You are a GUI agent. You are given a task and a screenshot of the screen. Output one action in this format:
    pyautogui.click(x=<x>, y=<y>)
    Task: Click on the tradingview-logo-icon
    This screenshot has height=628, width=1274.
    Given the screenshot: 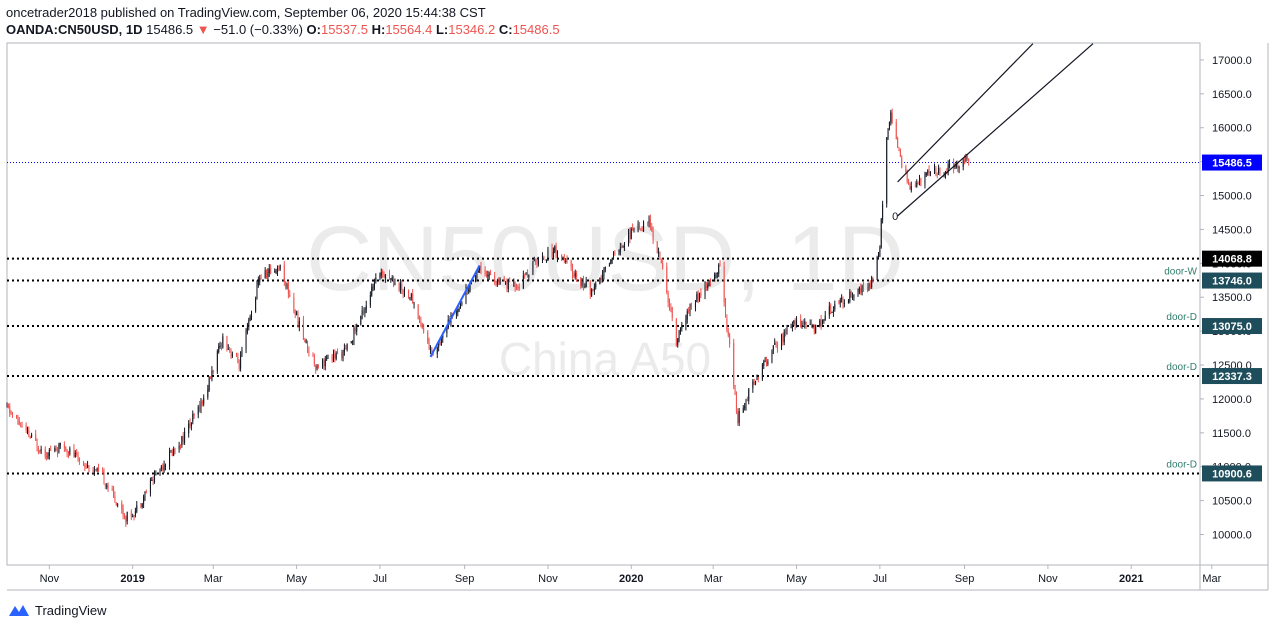 What is the action you would take?
    pyautogui.click(x=19, y=610)
    